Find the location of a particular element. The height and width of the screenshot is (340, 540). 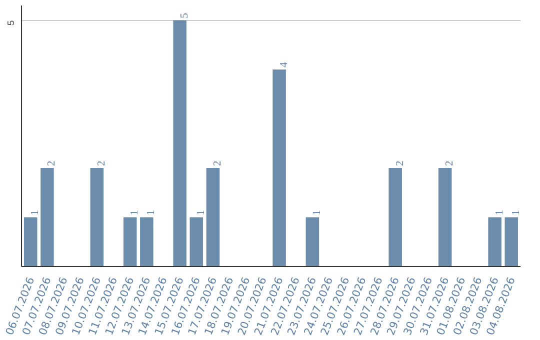

data-label: 4 is located at coordinates (284, 65).